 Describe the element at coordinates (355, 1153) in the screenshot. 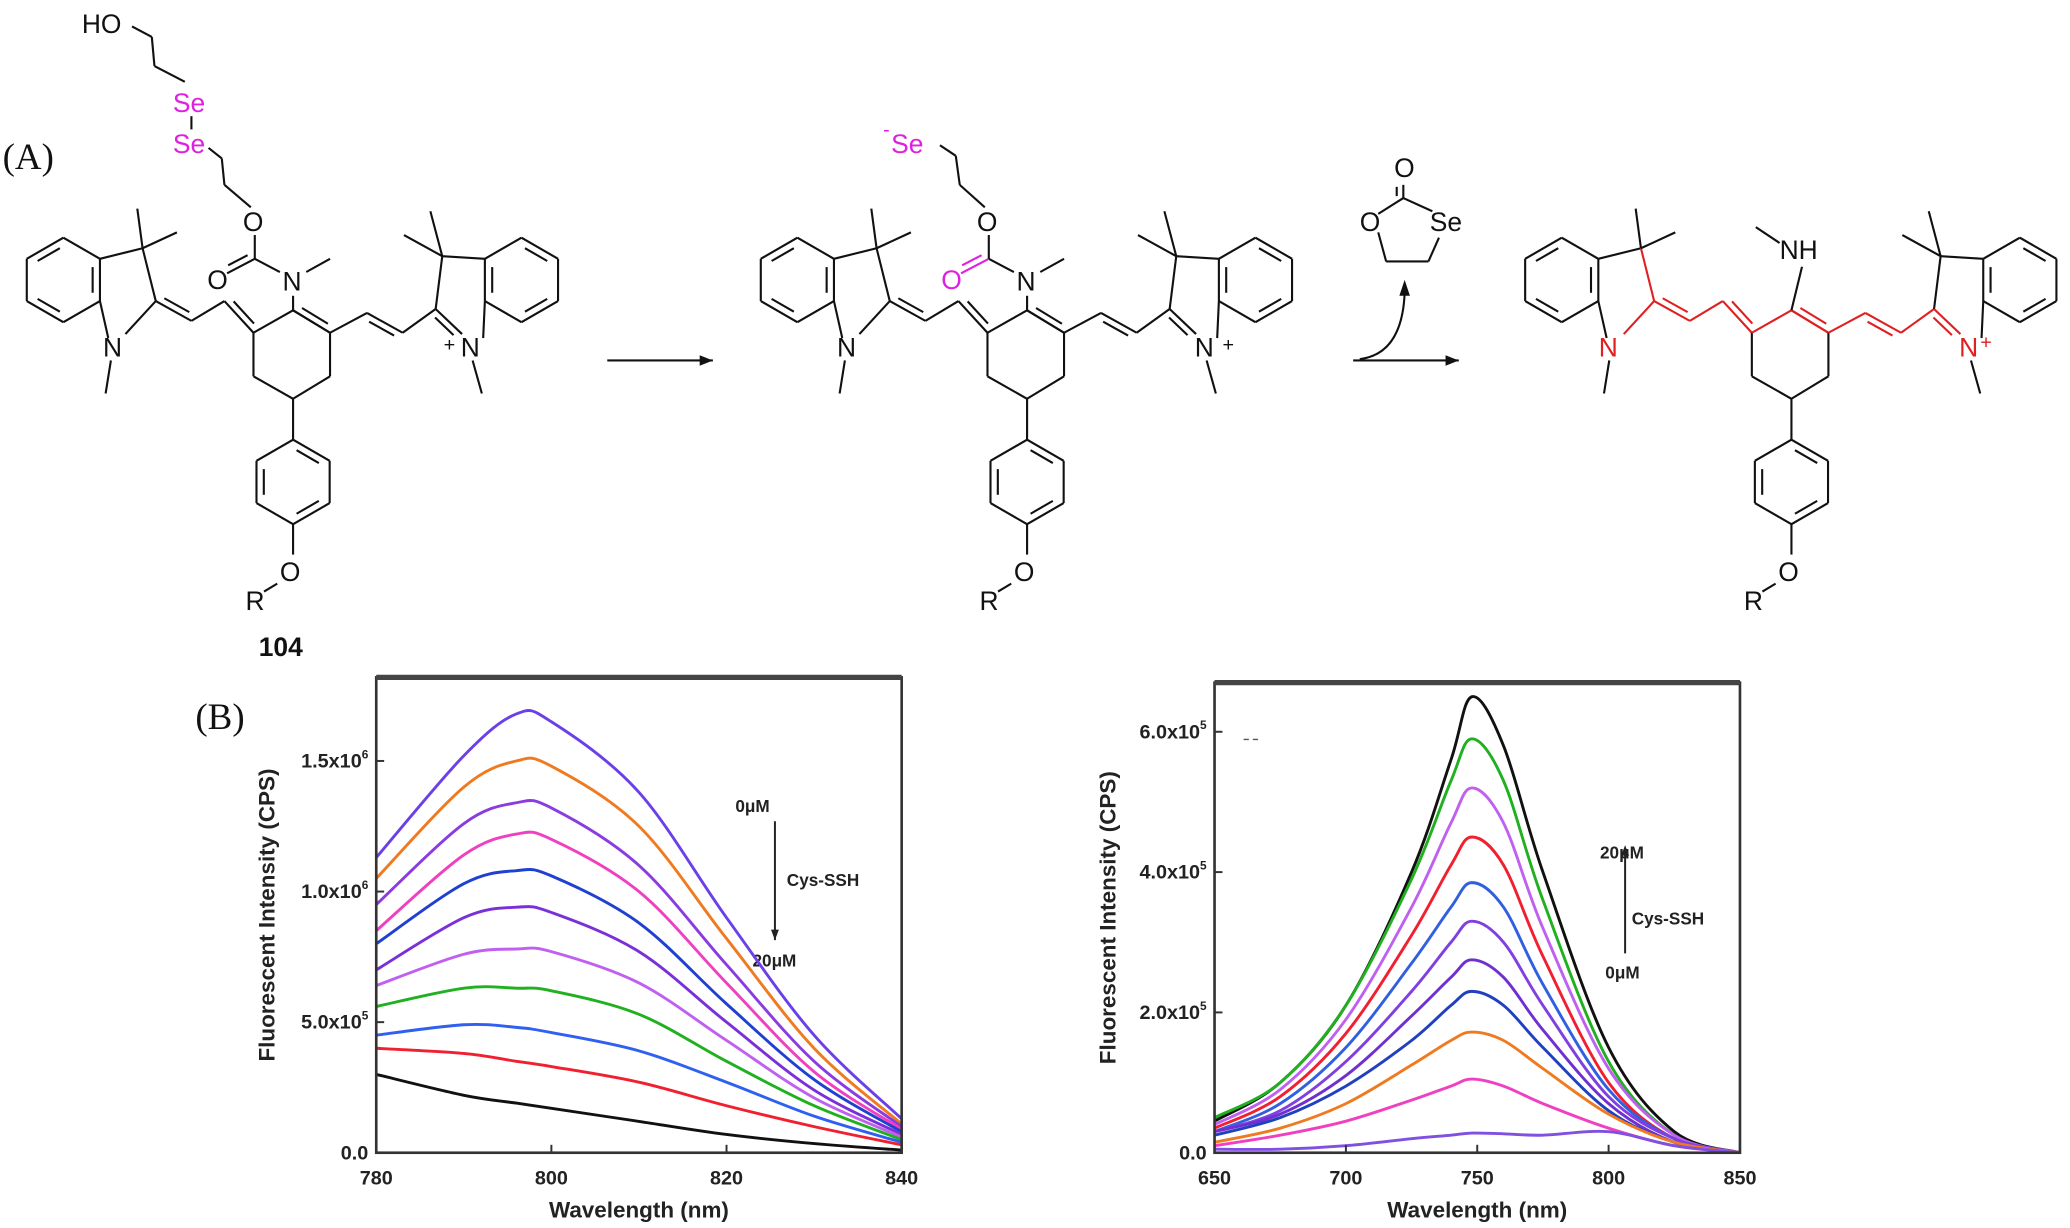

I see `y-tick-label: 0.0` at that location.